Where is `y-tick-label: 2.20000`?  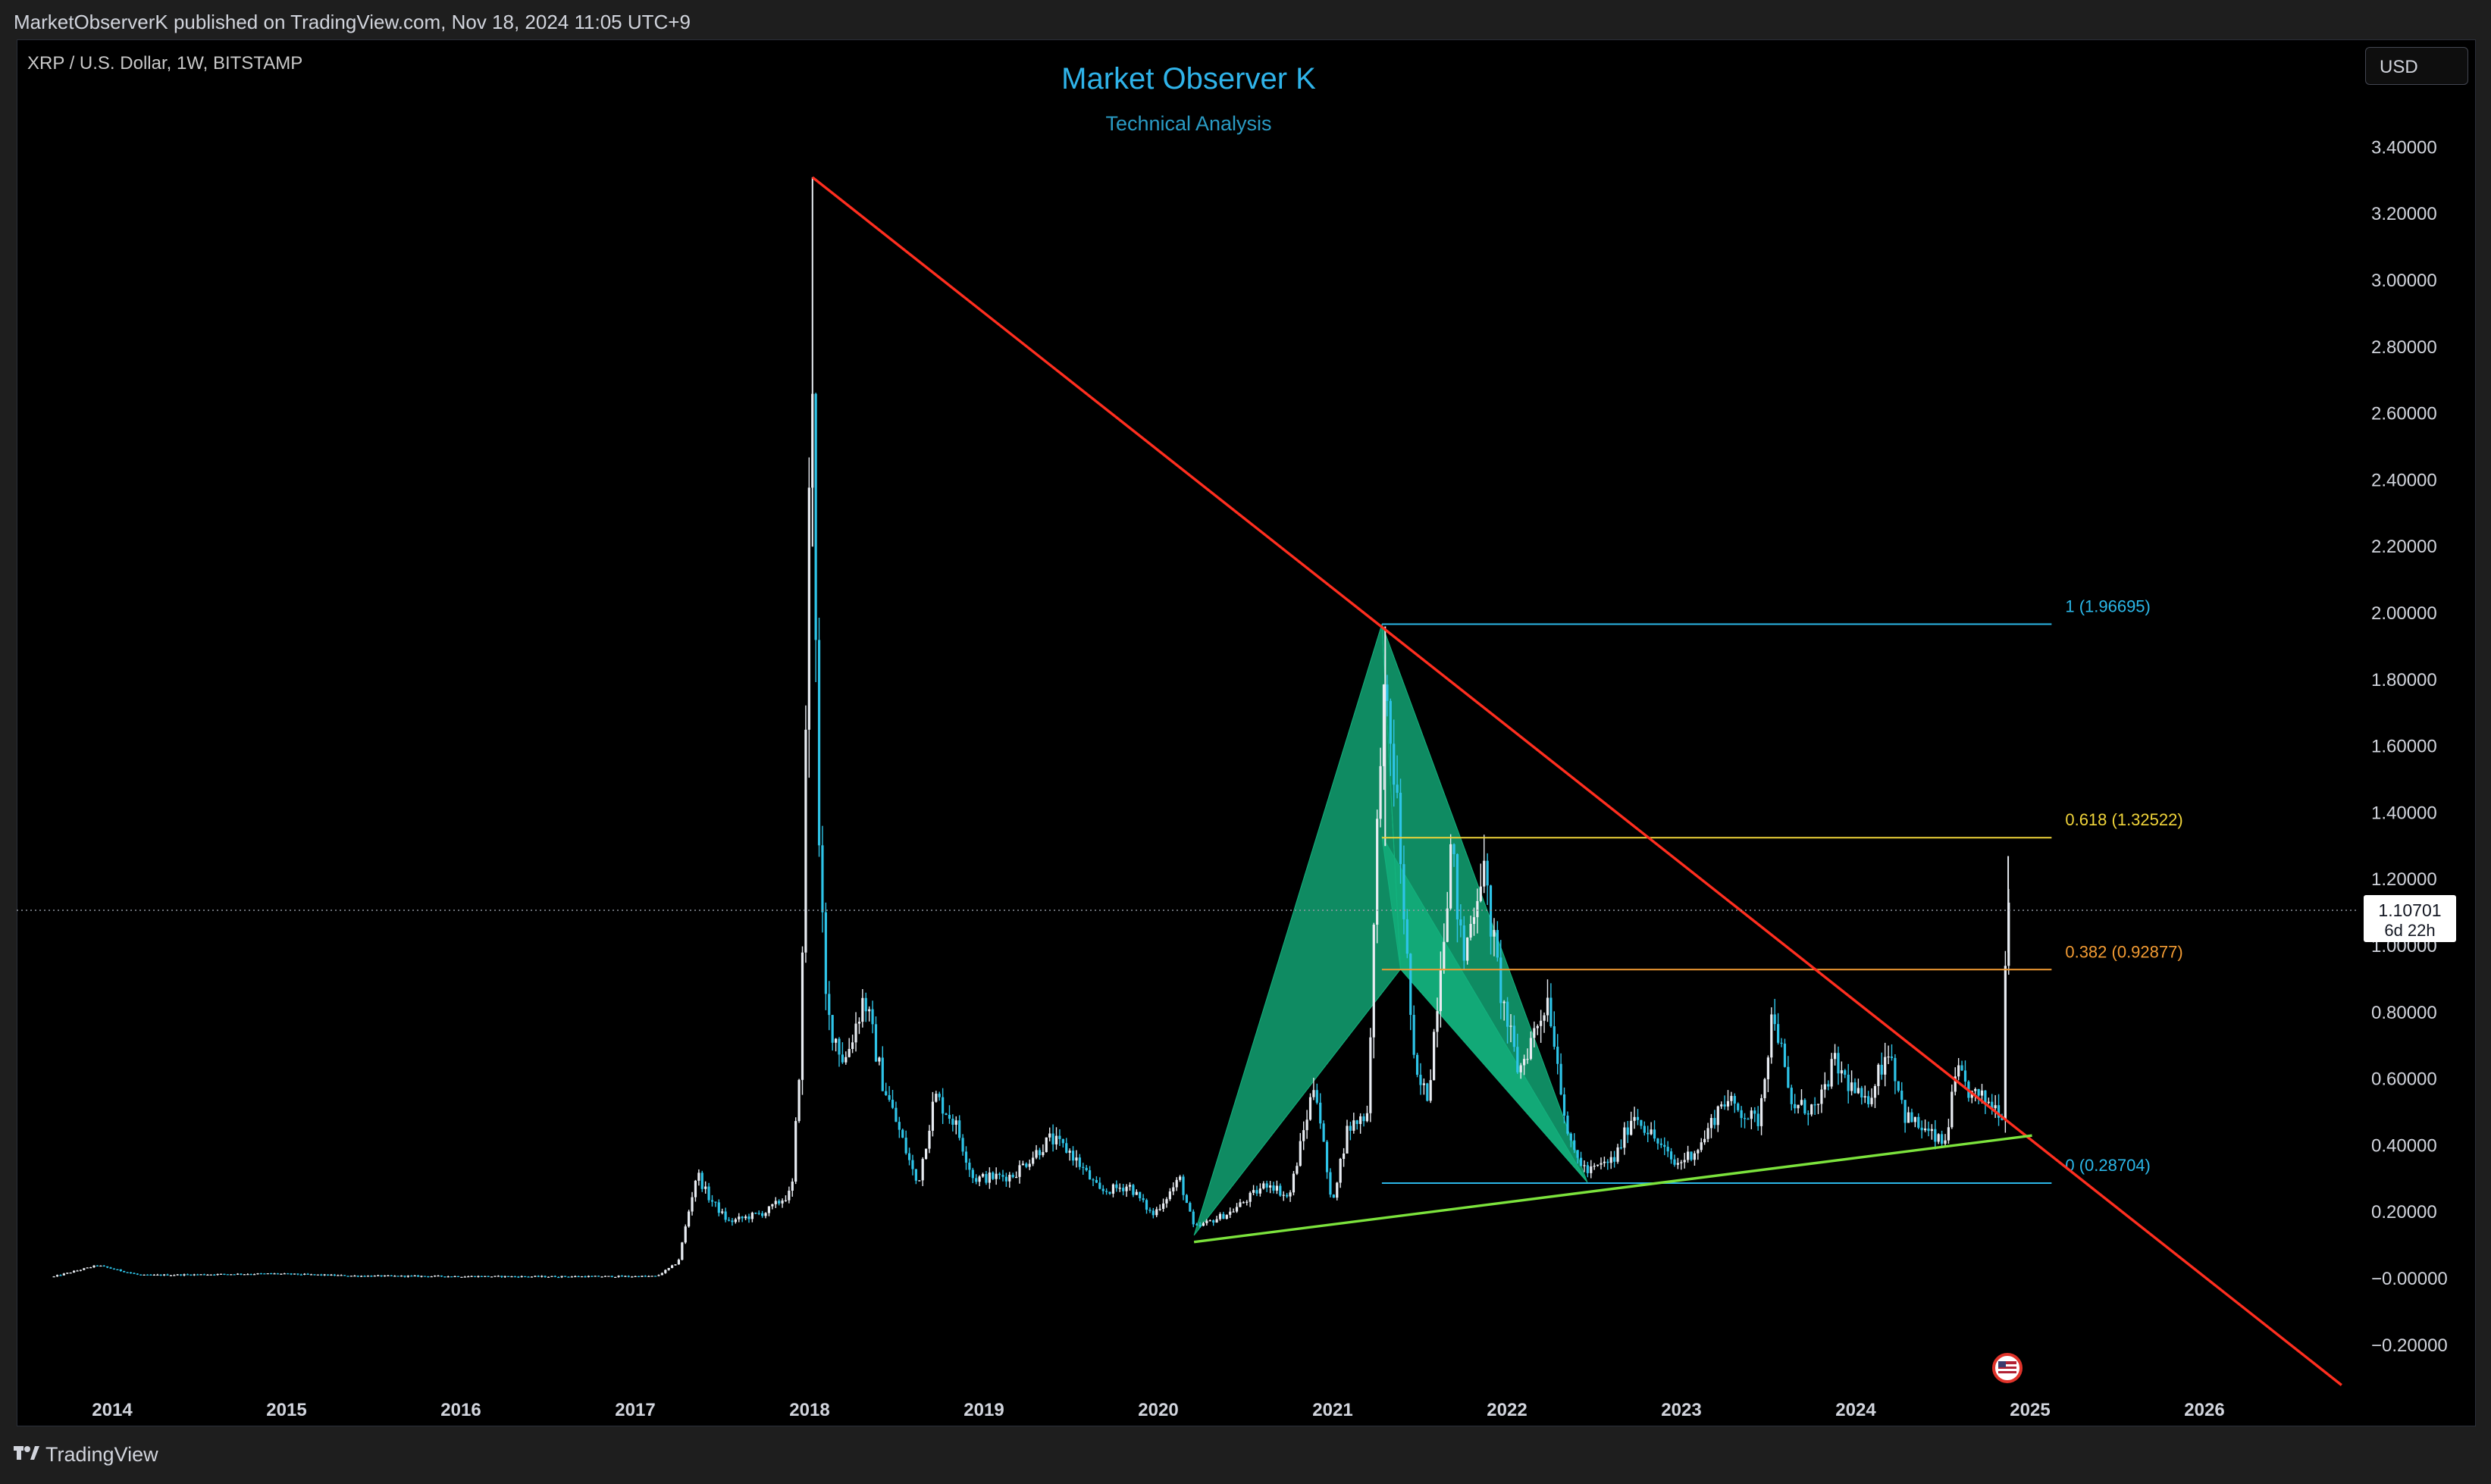 y-tick-label: 2.20000 is located at coordinates (2404, 547).